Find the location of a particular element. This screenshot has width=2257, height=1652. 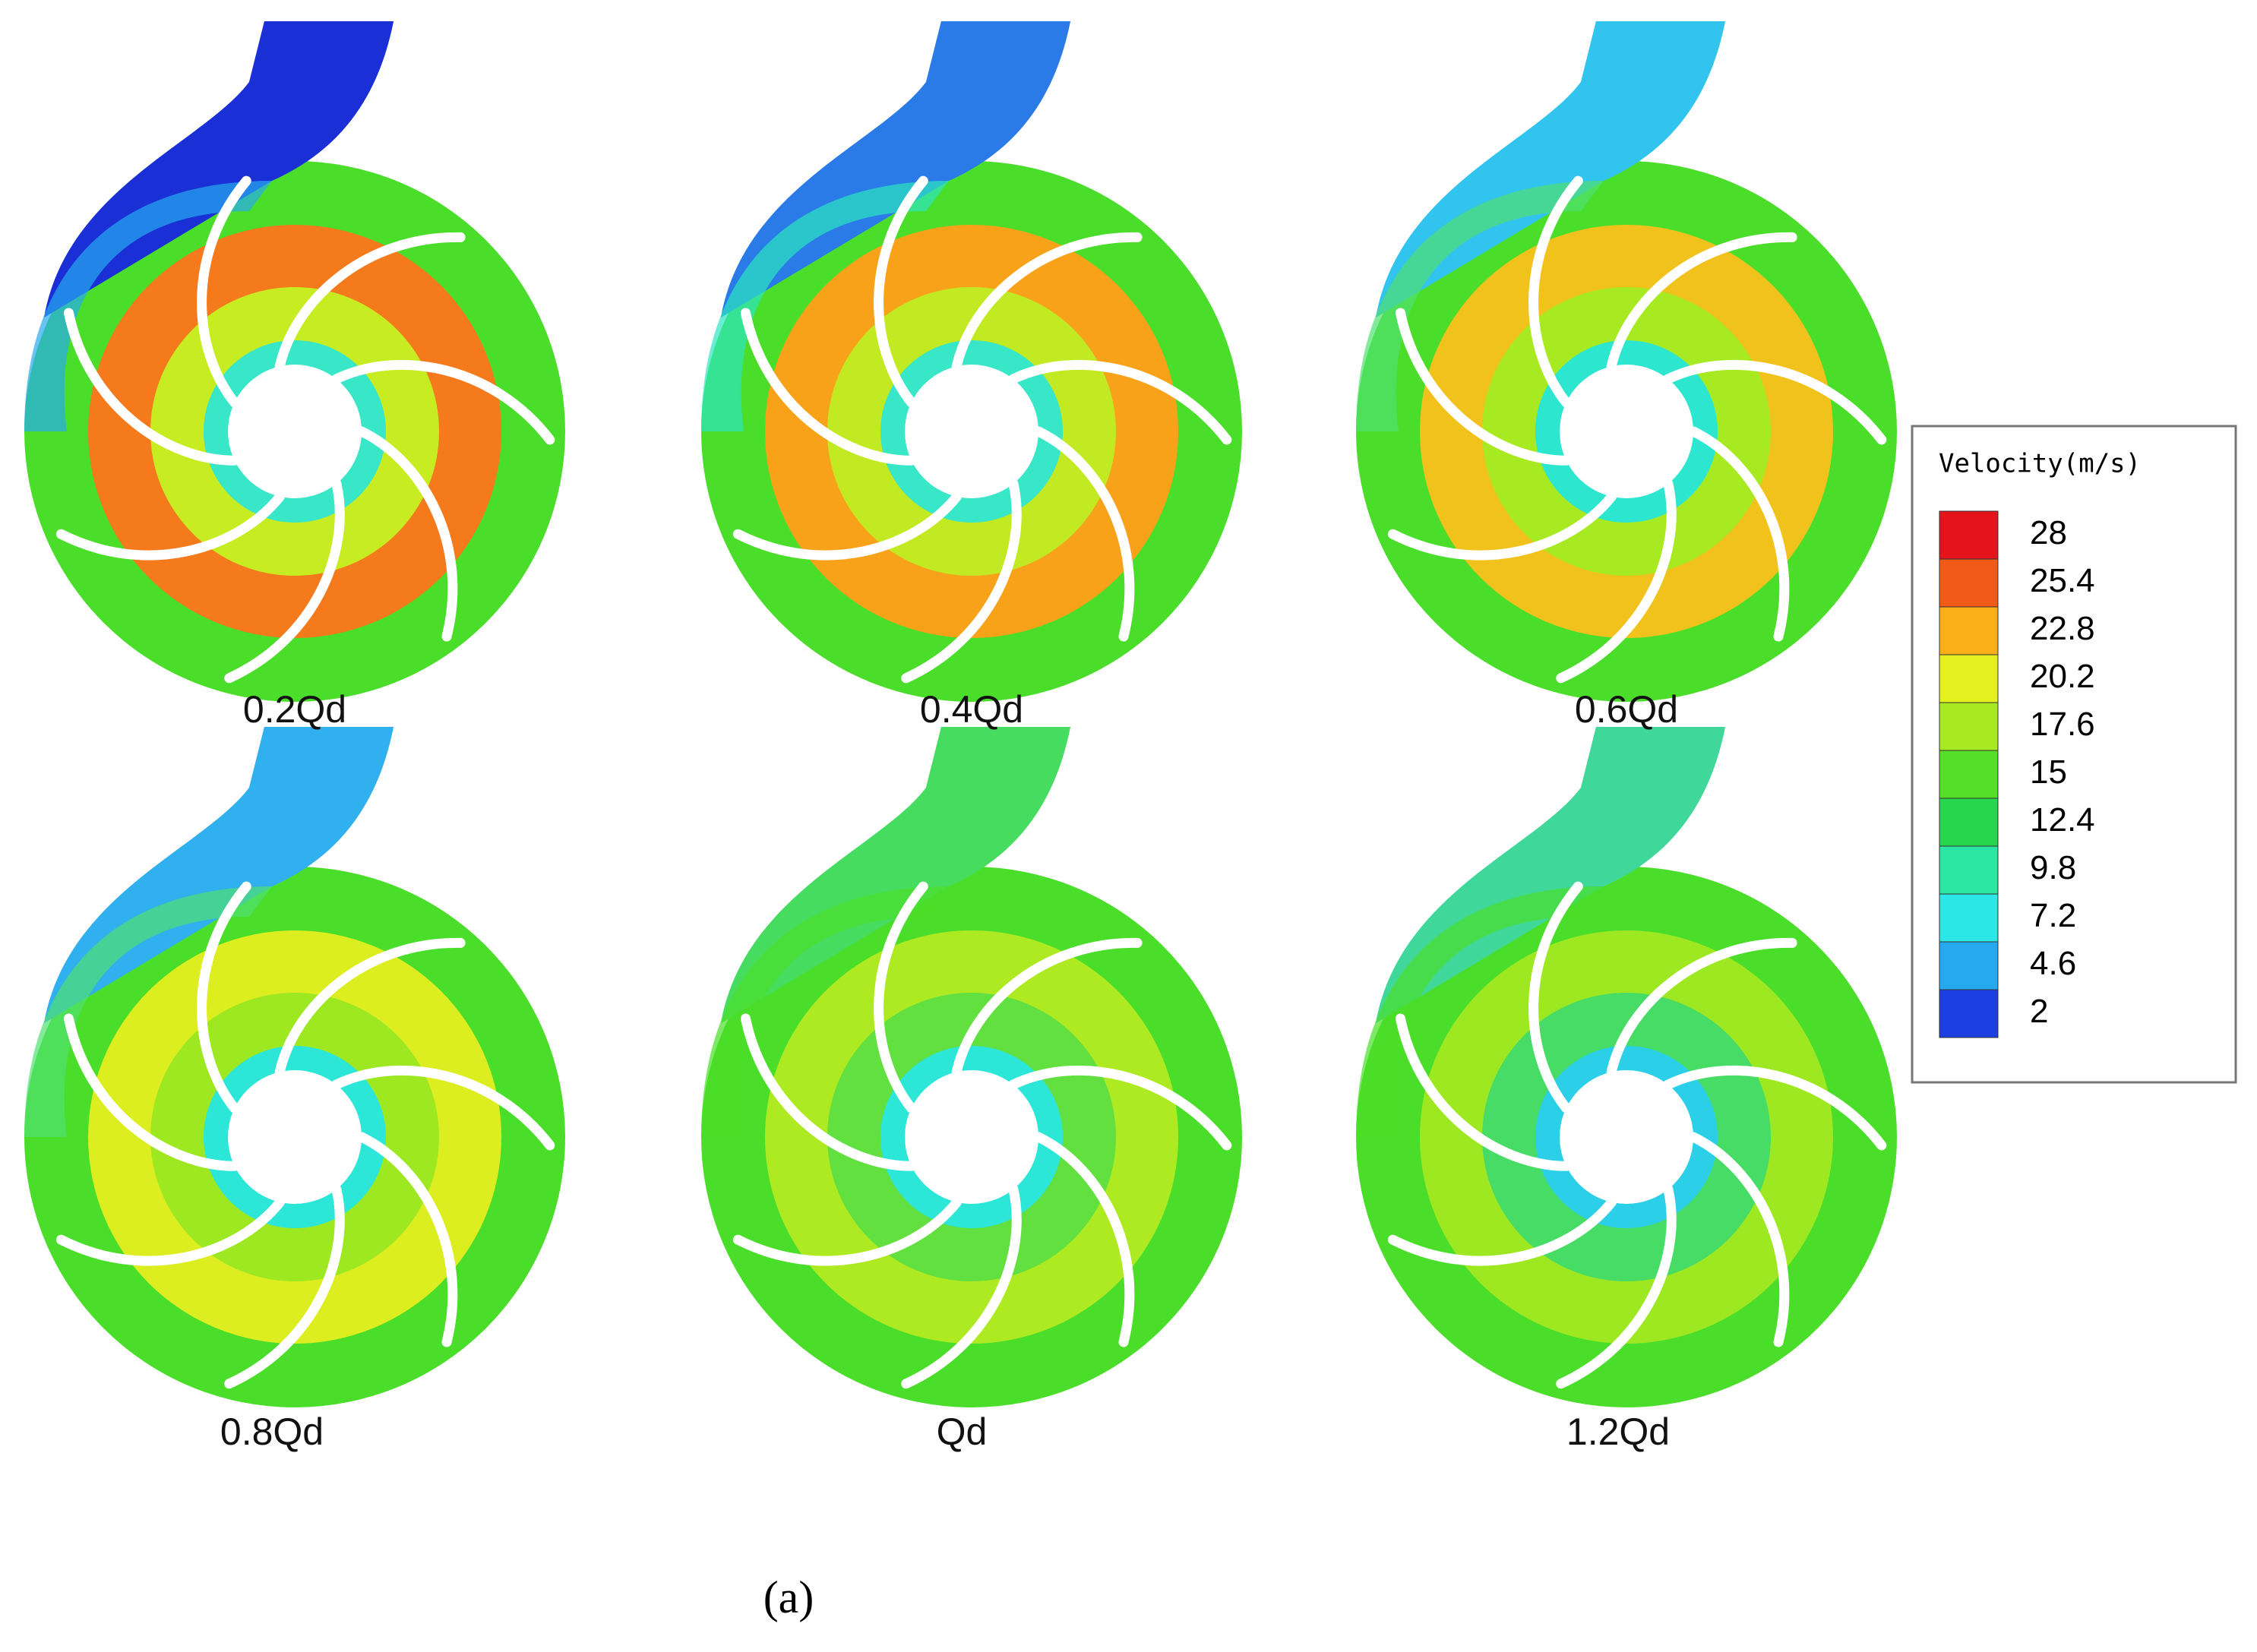

panel-label: 1.2Qd is located at coordinates (1618, 1431).